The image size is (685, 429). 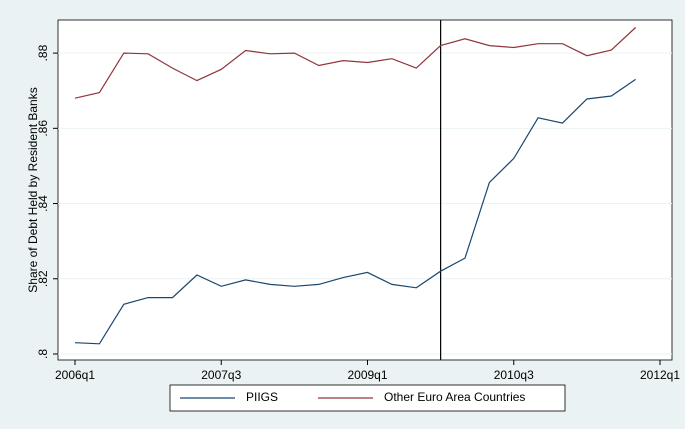 What do you see at coordinates (262, 397) in the screenshot?
I see `legend-label: PIIGS` at bounding box center [262, 397].